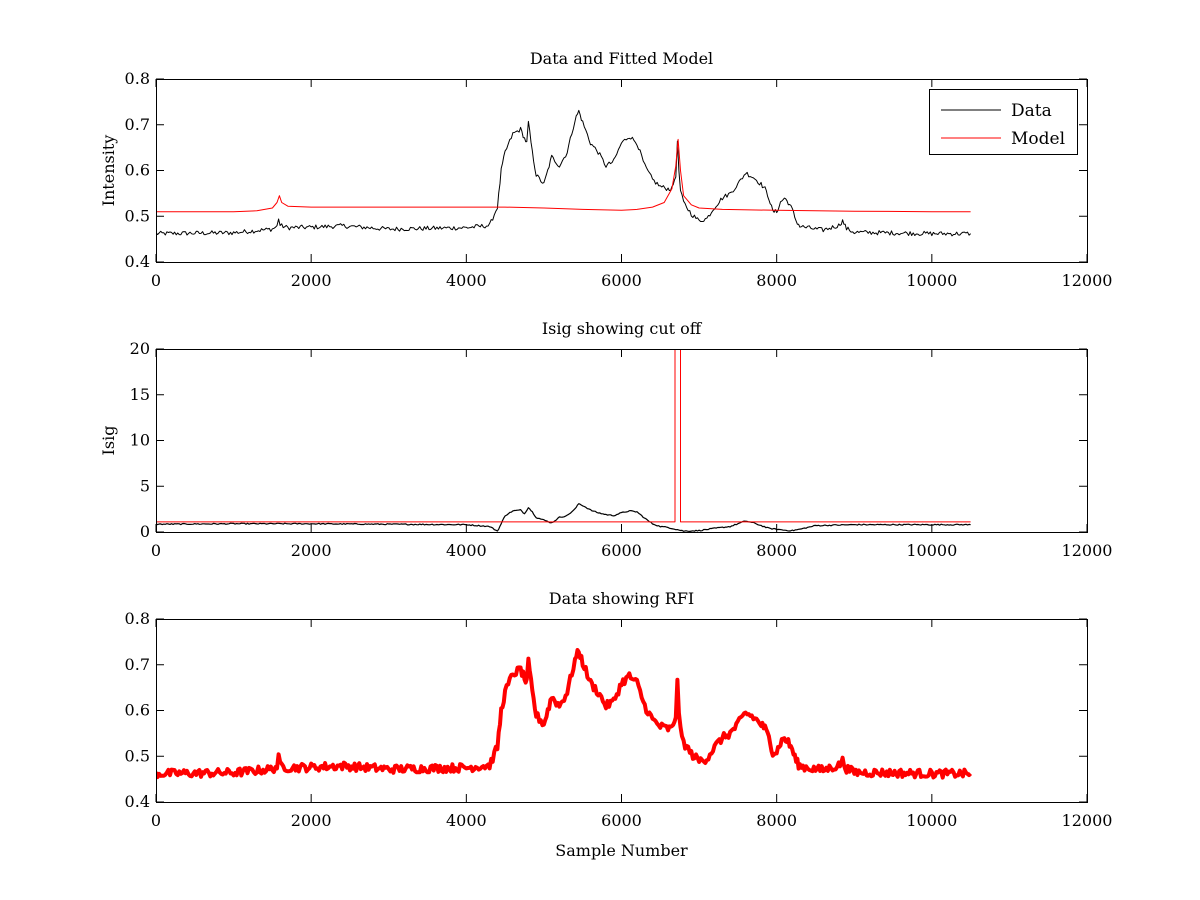 This screenshot has height=900, width=1200. What do you see at coordinates (140, 394) in the screenshot?
I see `y-tick-label: 15` at bounding box center [140, 394].